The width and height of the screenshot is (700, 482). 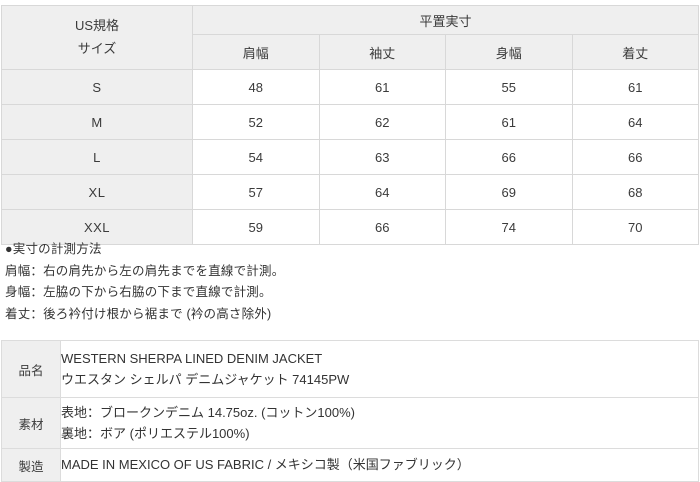 I want to click on size-table-header-row-2: 肩幅 袖丈 身幅 着丈, so click(x=350, y=52).